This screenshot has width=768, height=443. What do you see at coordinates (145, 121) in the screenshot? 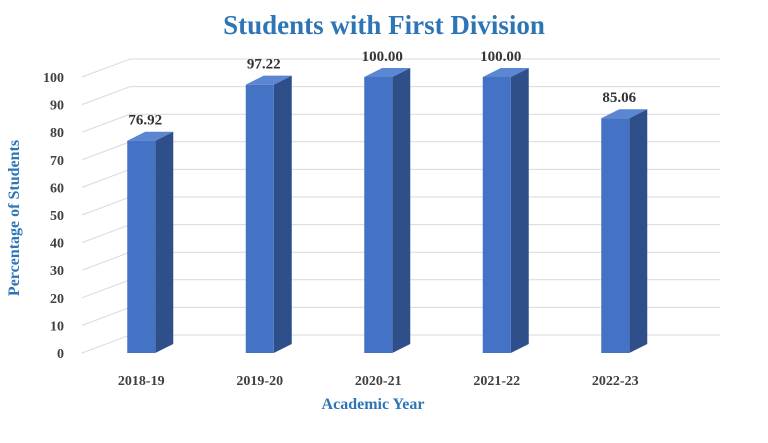
I see `data-label: 76.92` at bounding box center [145, 121].